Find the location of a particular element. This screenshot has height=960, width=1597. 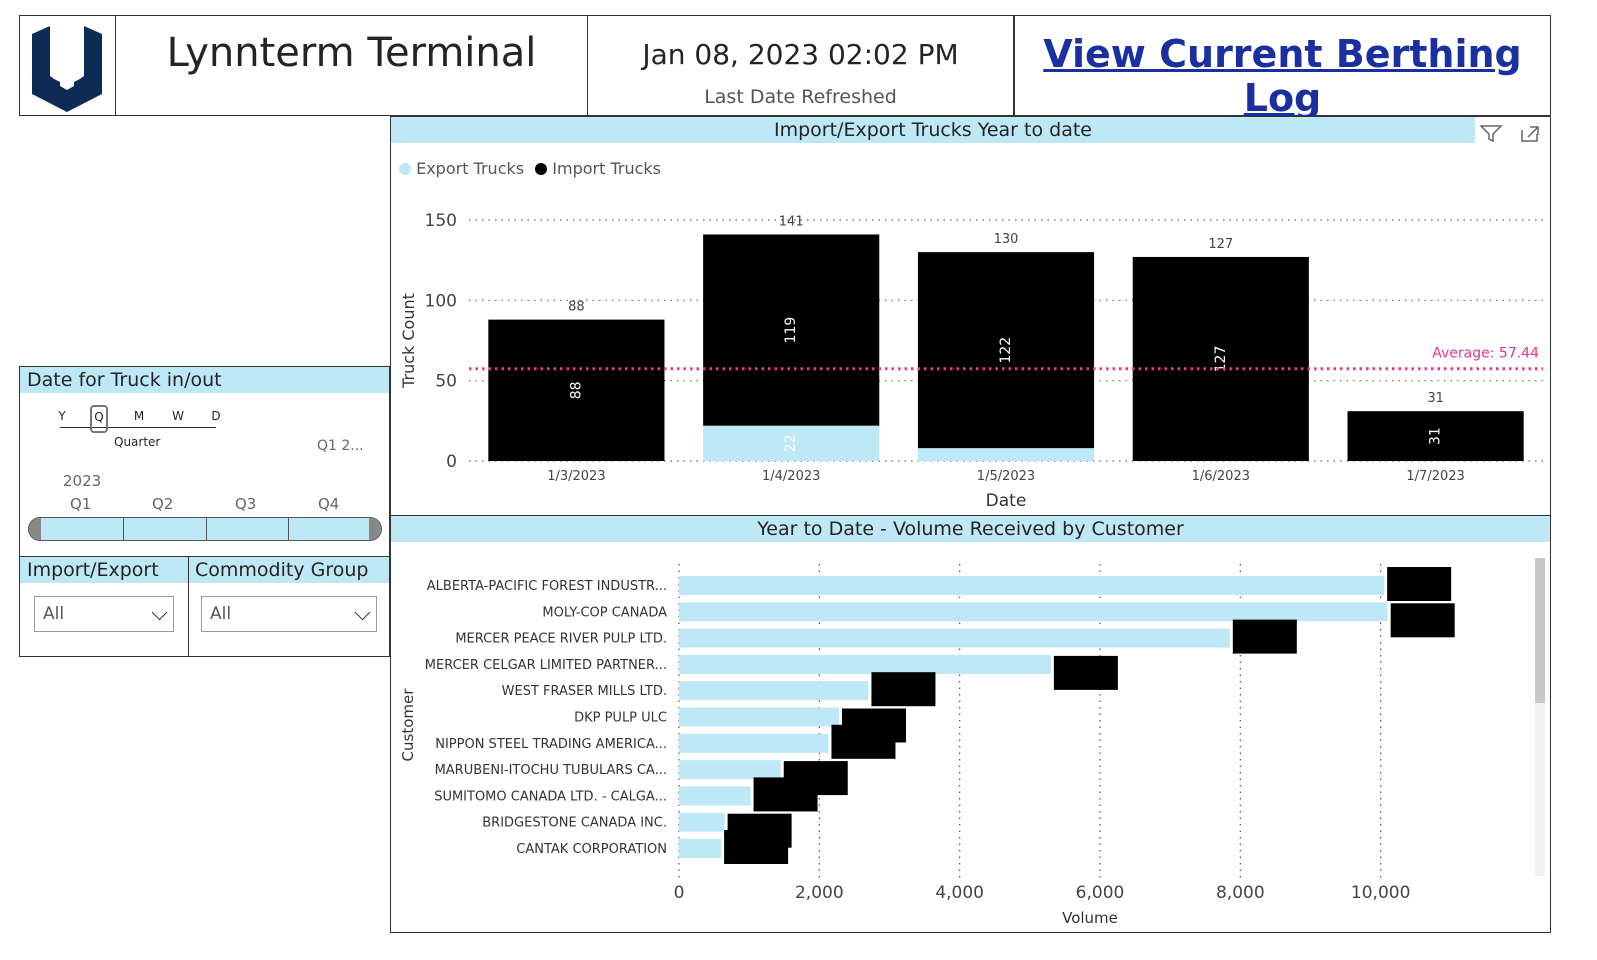

commodity-filter: Commodity Group All is located at coordinates (289, 606).